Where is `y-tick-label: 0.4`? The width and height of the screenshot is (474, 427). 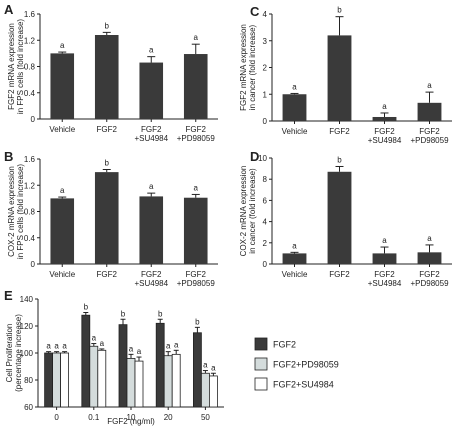
y-tick-label: 0.4 is located at coordinates (30, 93).